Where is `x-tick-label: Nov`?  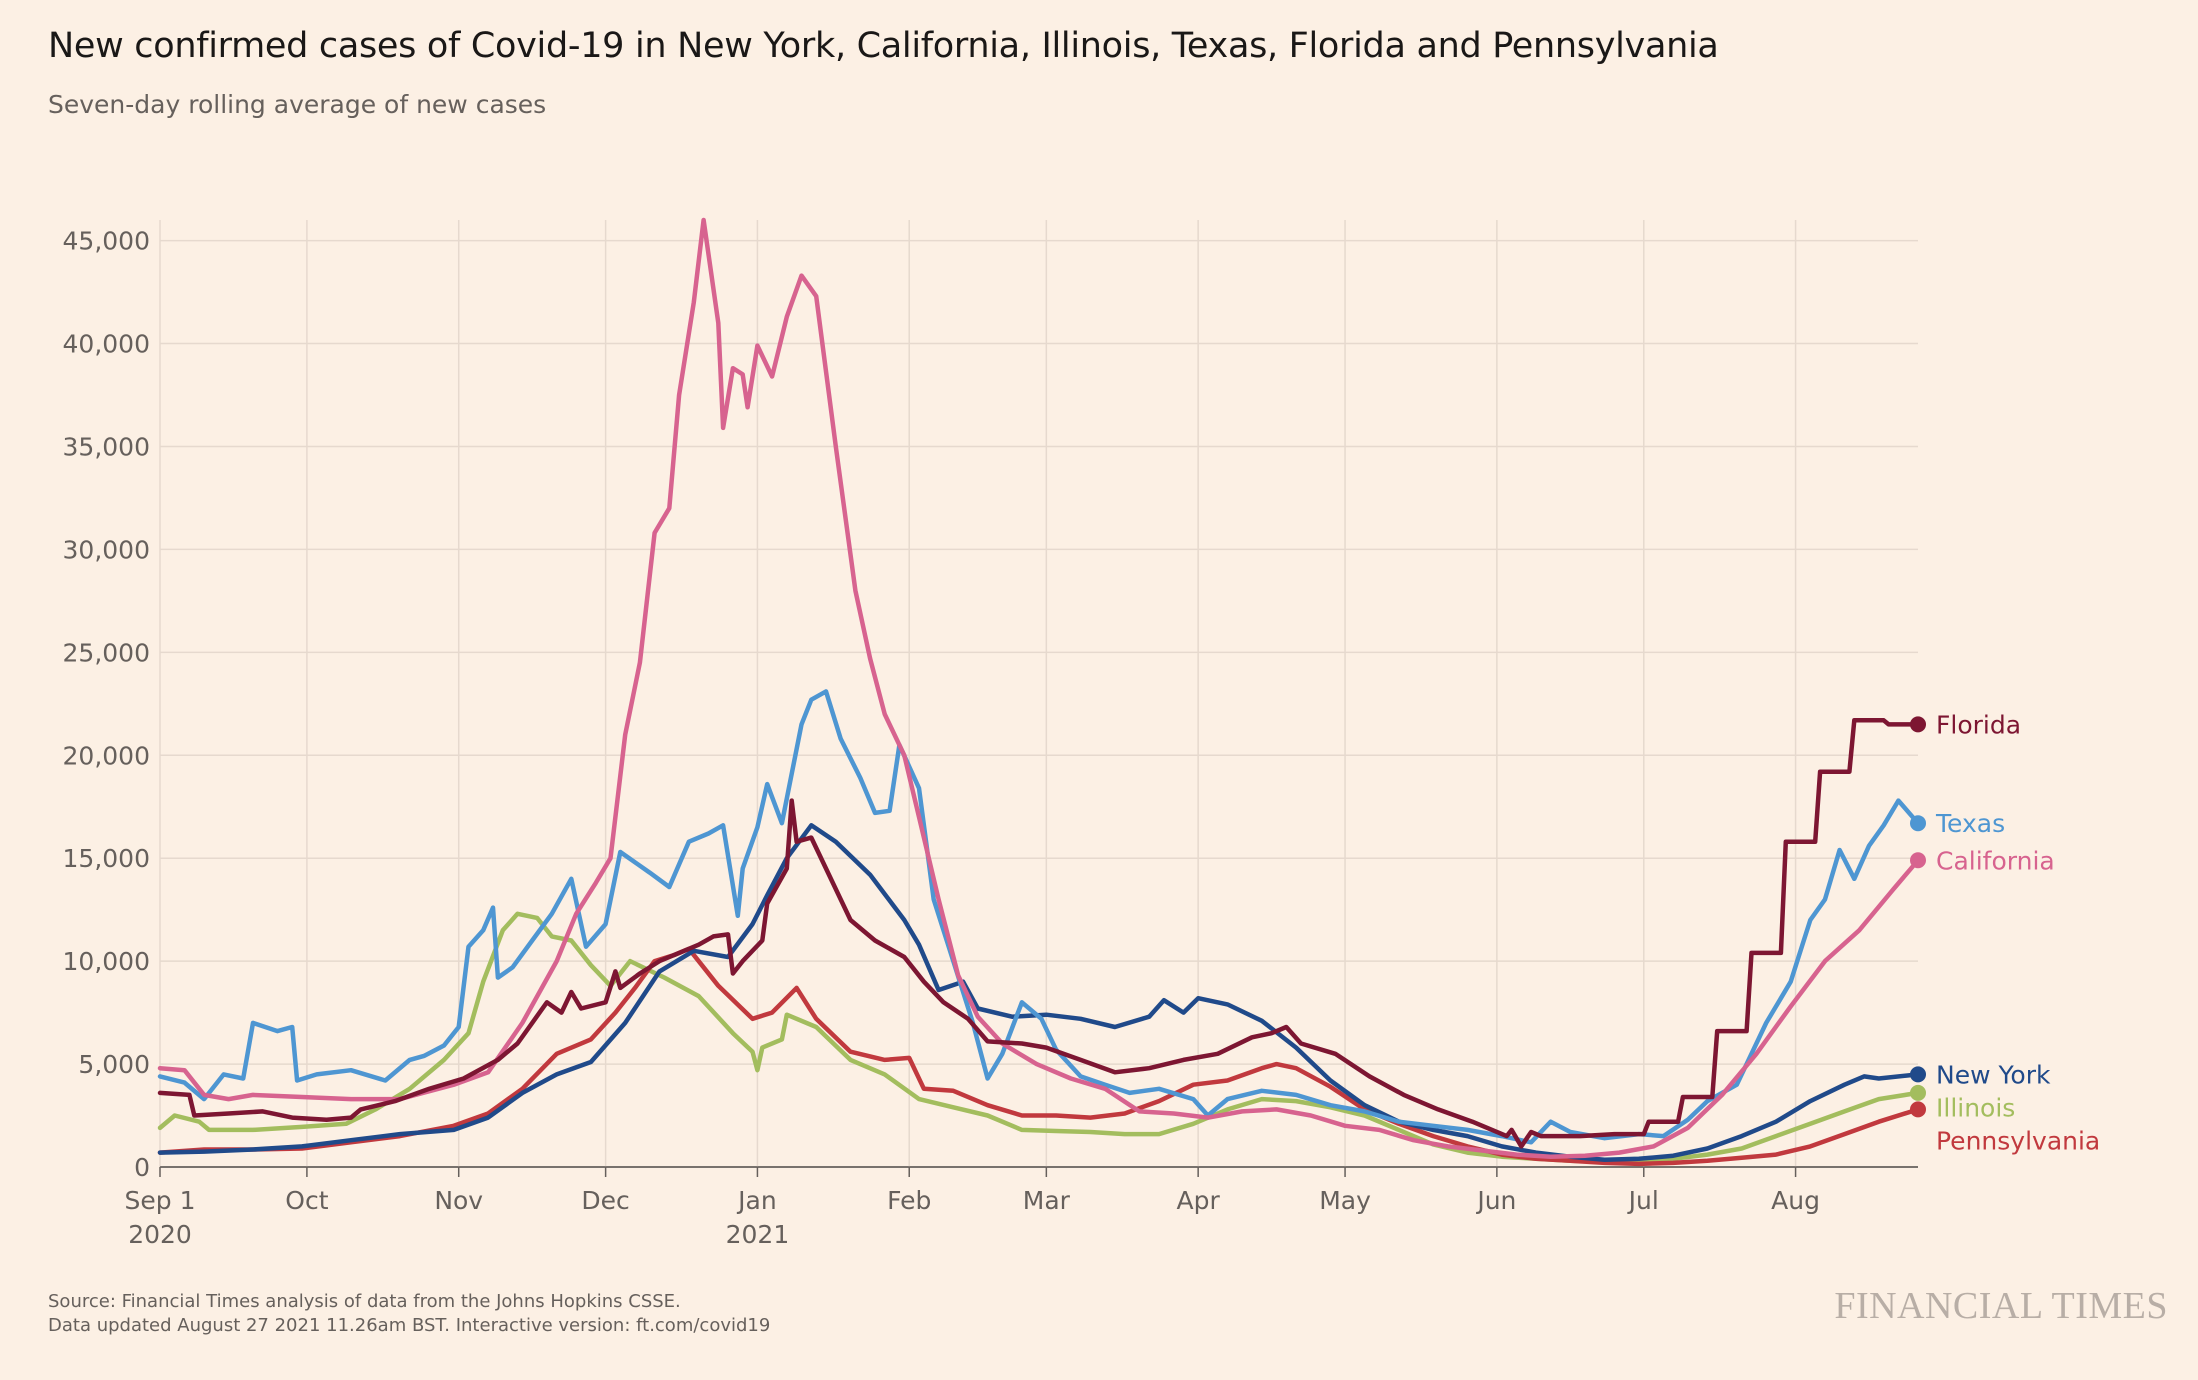
x-tick-label: Nov is located at coordinates (458, 1200).